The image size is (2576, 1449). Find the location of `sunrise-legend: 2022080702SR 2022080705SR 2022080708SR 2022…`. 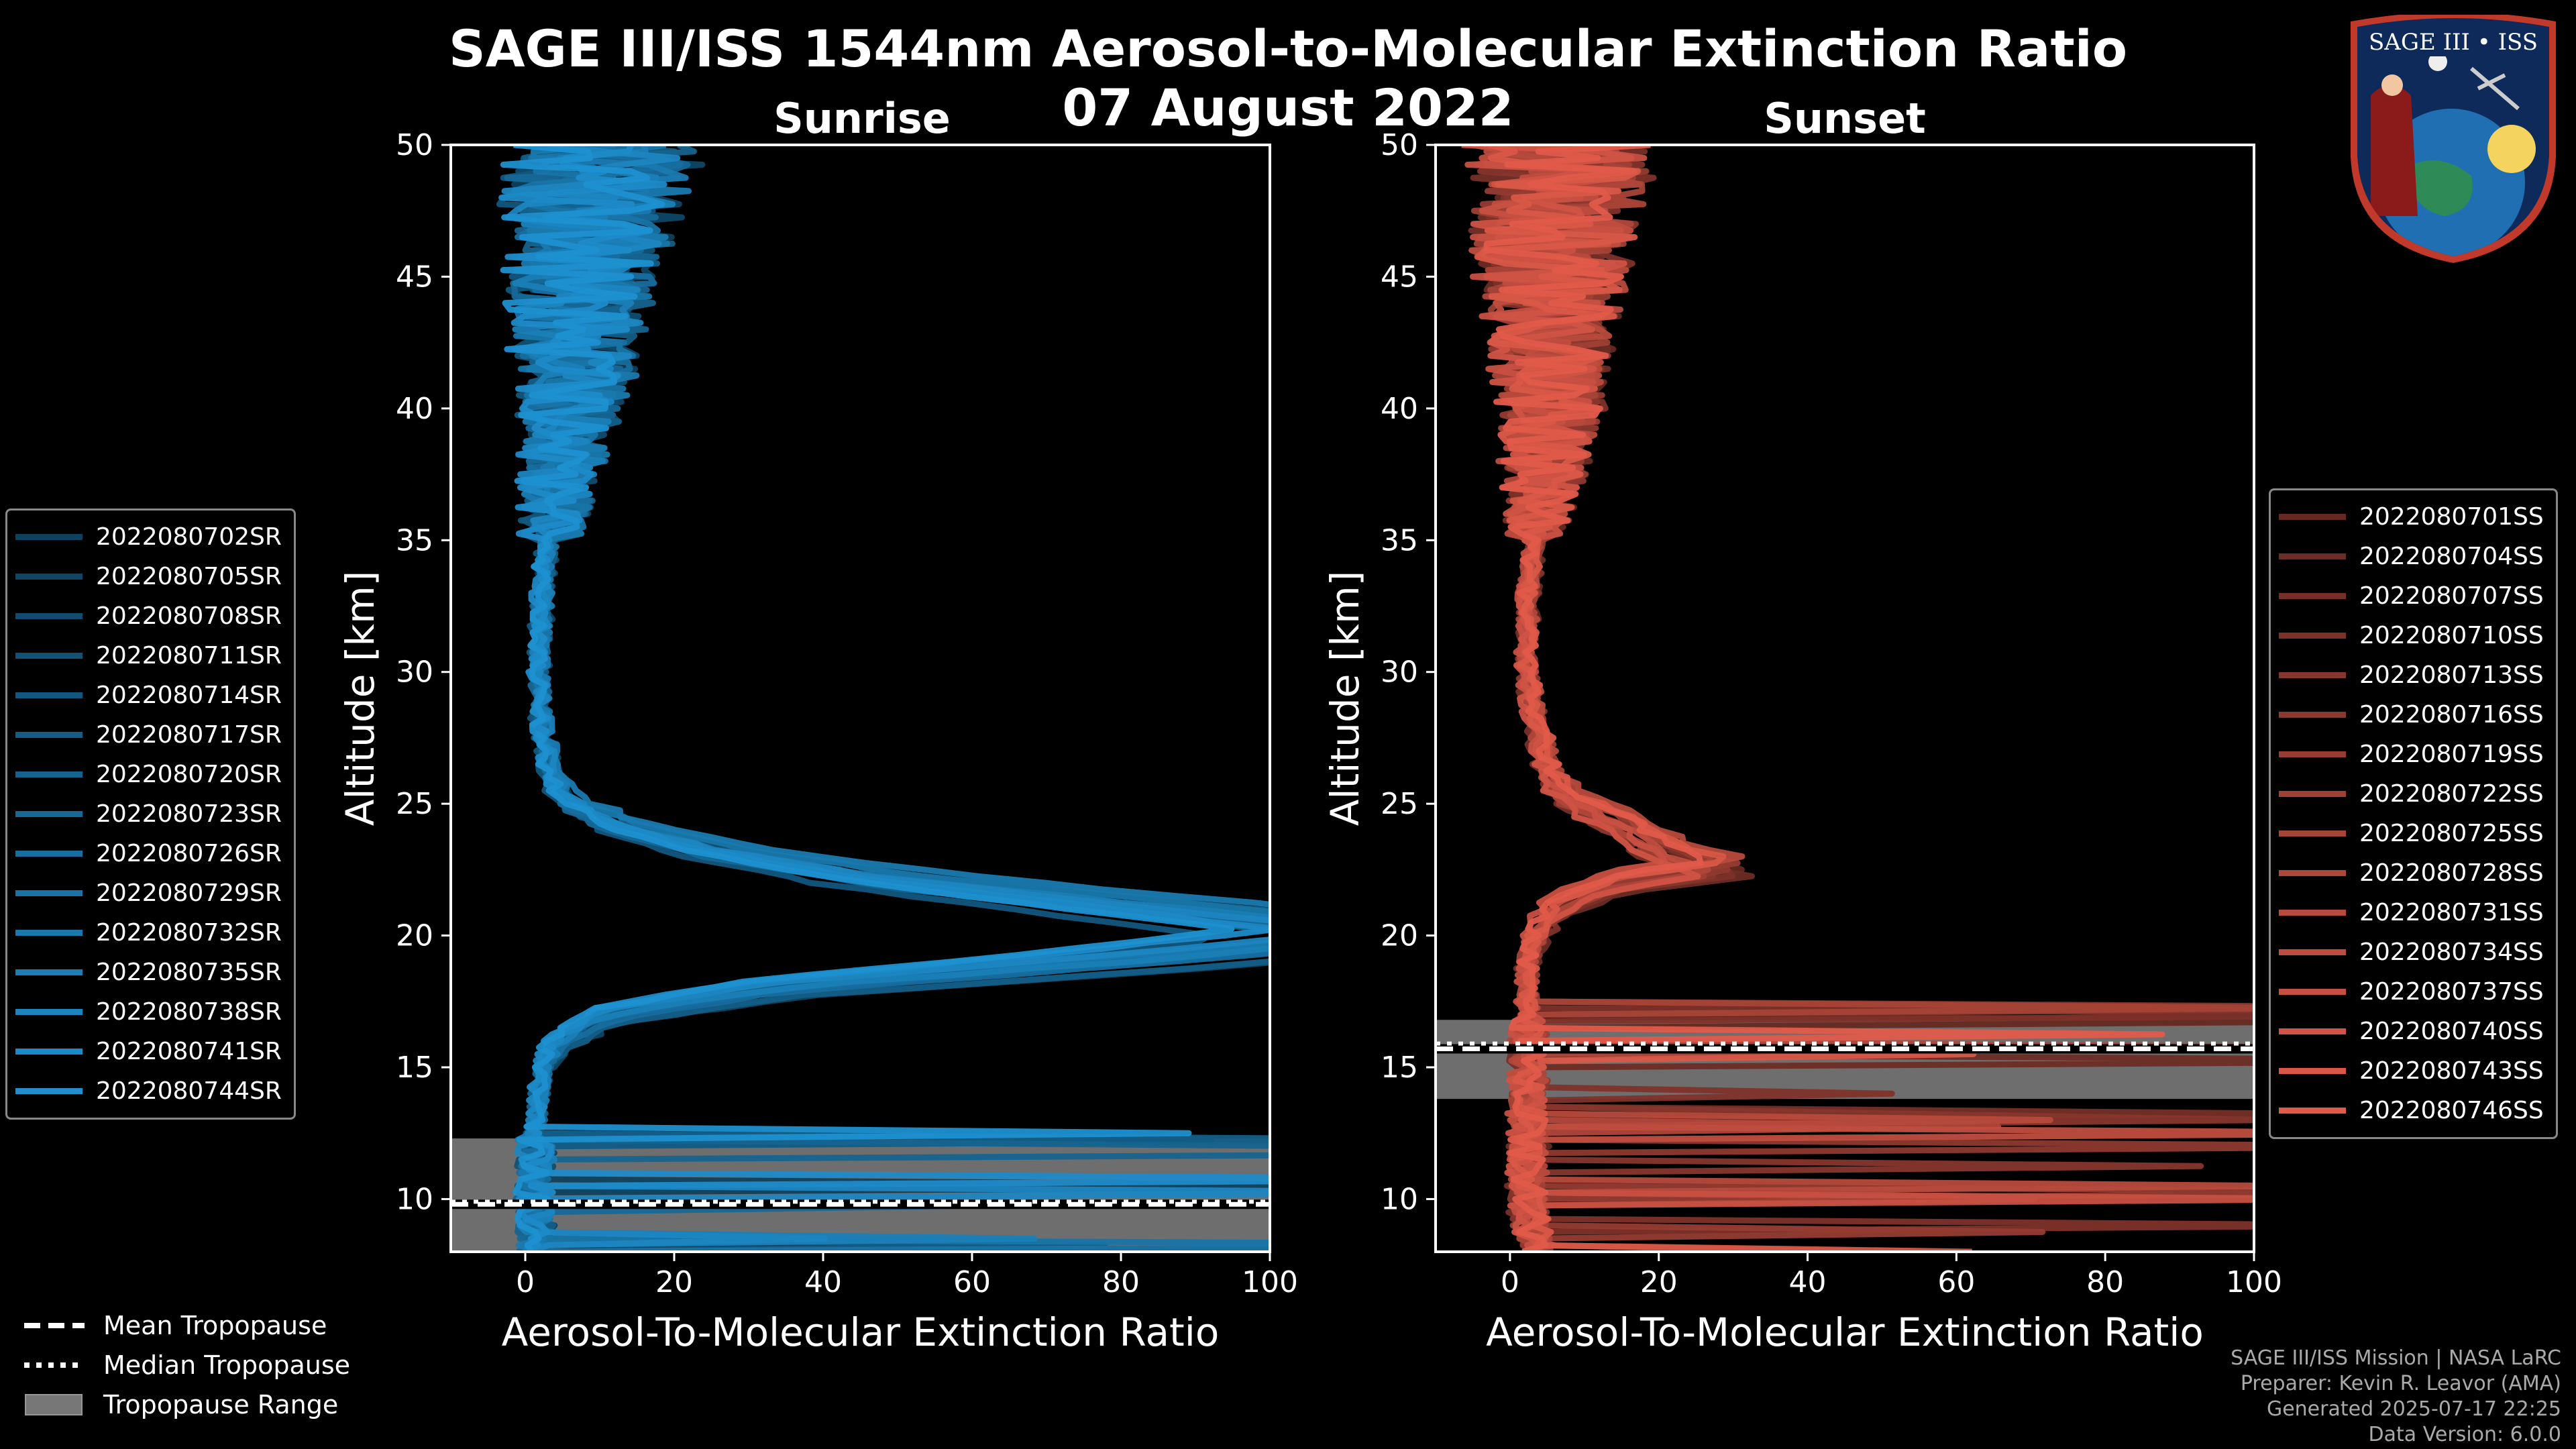

sunrise-legend: 2022080702SR 2022080705SR 2022080708SR 2022… is located at coordinates (150, 814).